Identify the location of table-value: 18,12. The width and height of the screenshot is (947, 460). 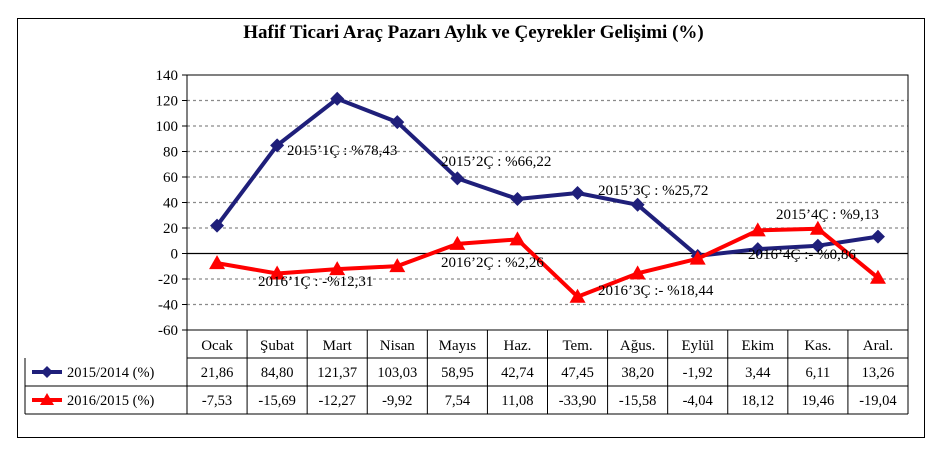
(757, 401).